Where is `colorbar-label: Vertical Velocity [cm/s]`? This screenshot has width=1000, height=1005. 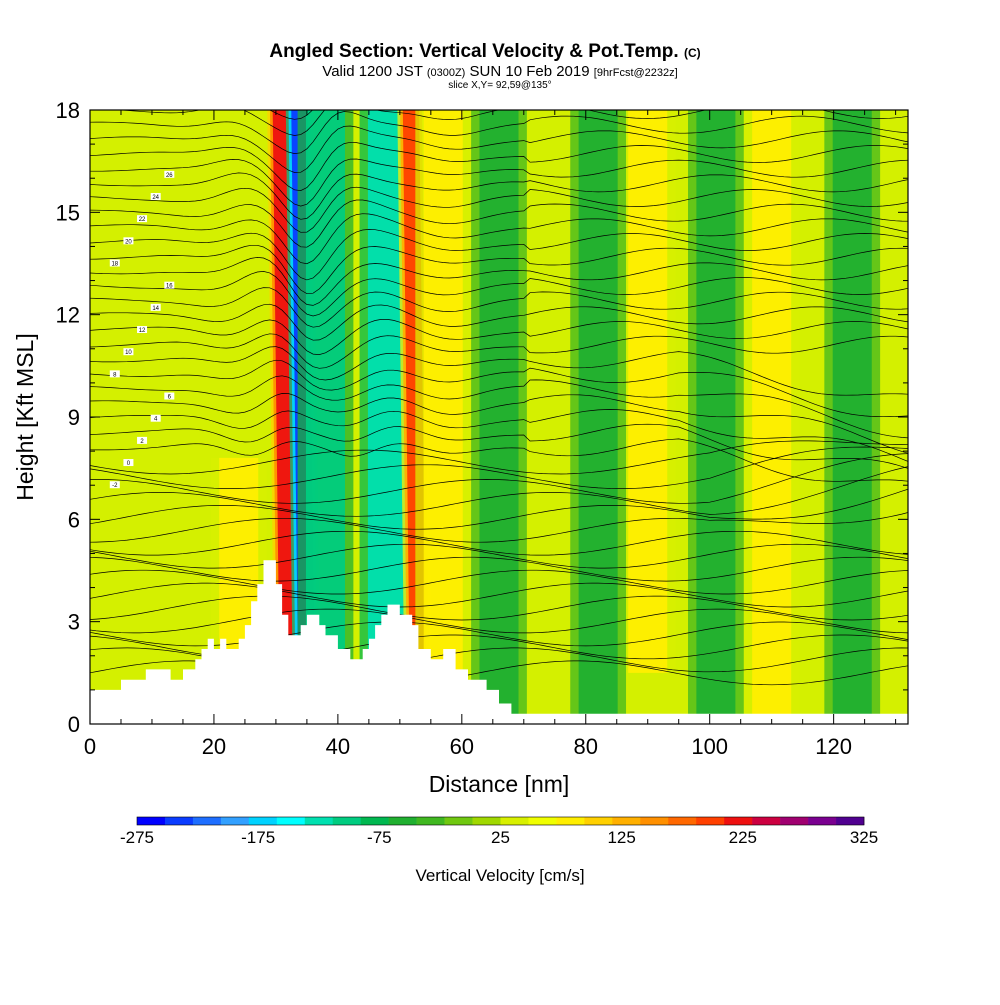
colorbar-label: Vertical Velocity [cm/s] is located at coordinates (499, 875).